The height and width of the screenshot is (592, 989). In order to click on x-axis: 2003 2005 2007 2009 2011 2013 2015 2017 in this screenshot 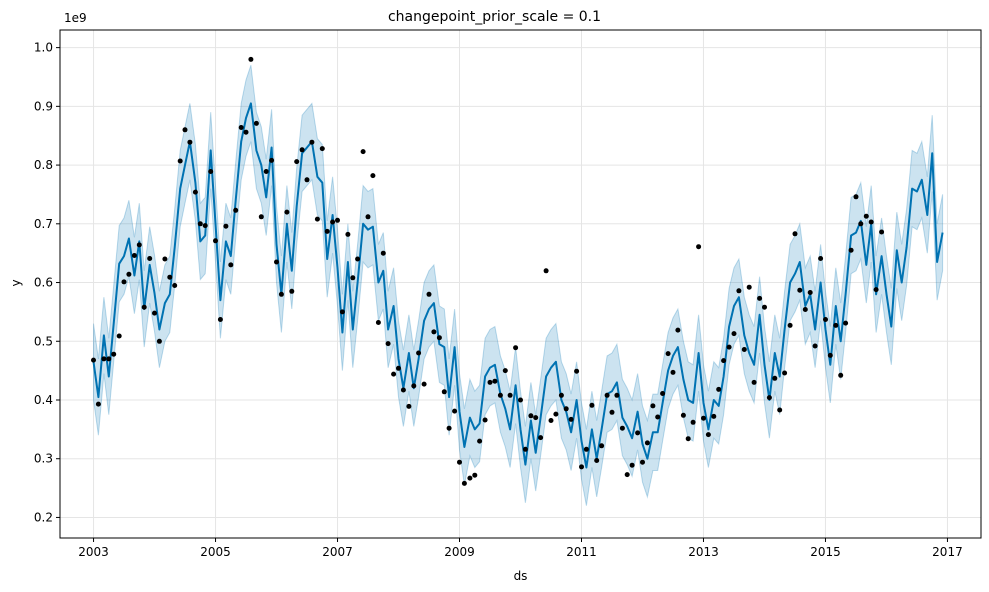, I will do `click(520, 548)`.